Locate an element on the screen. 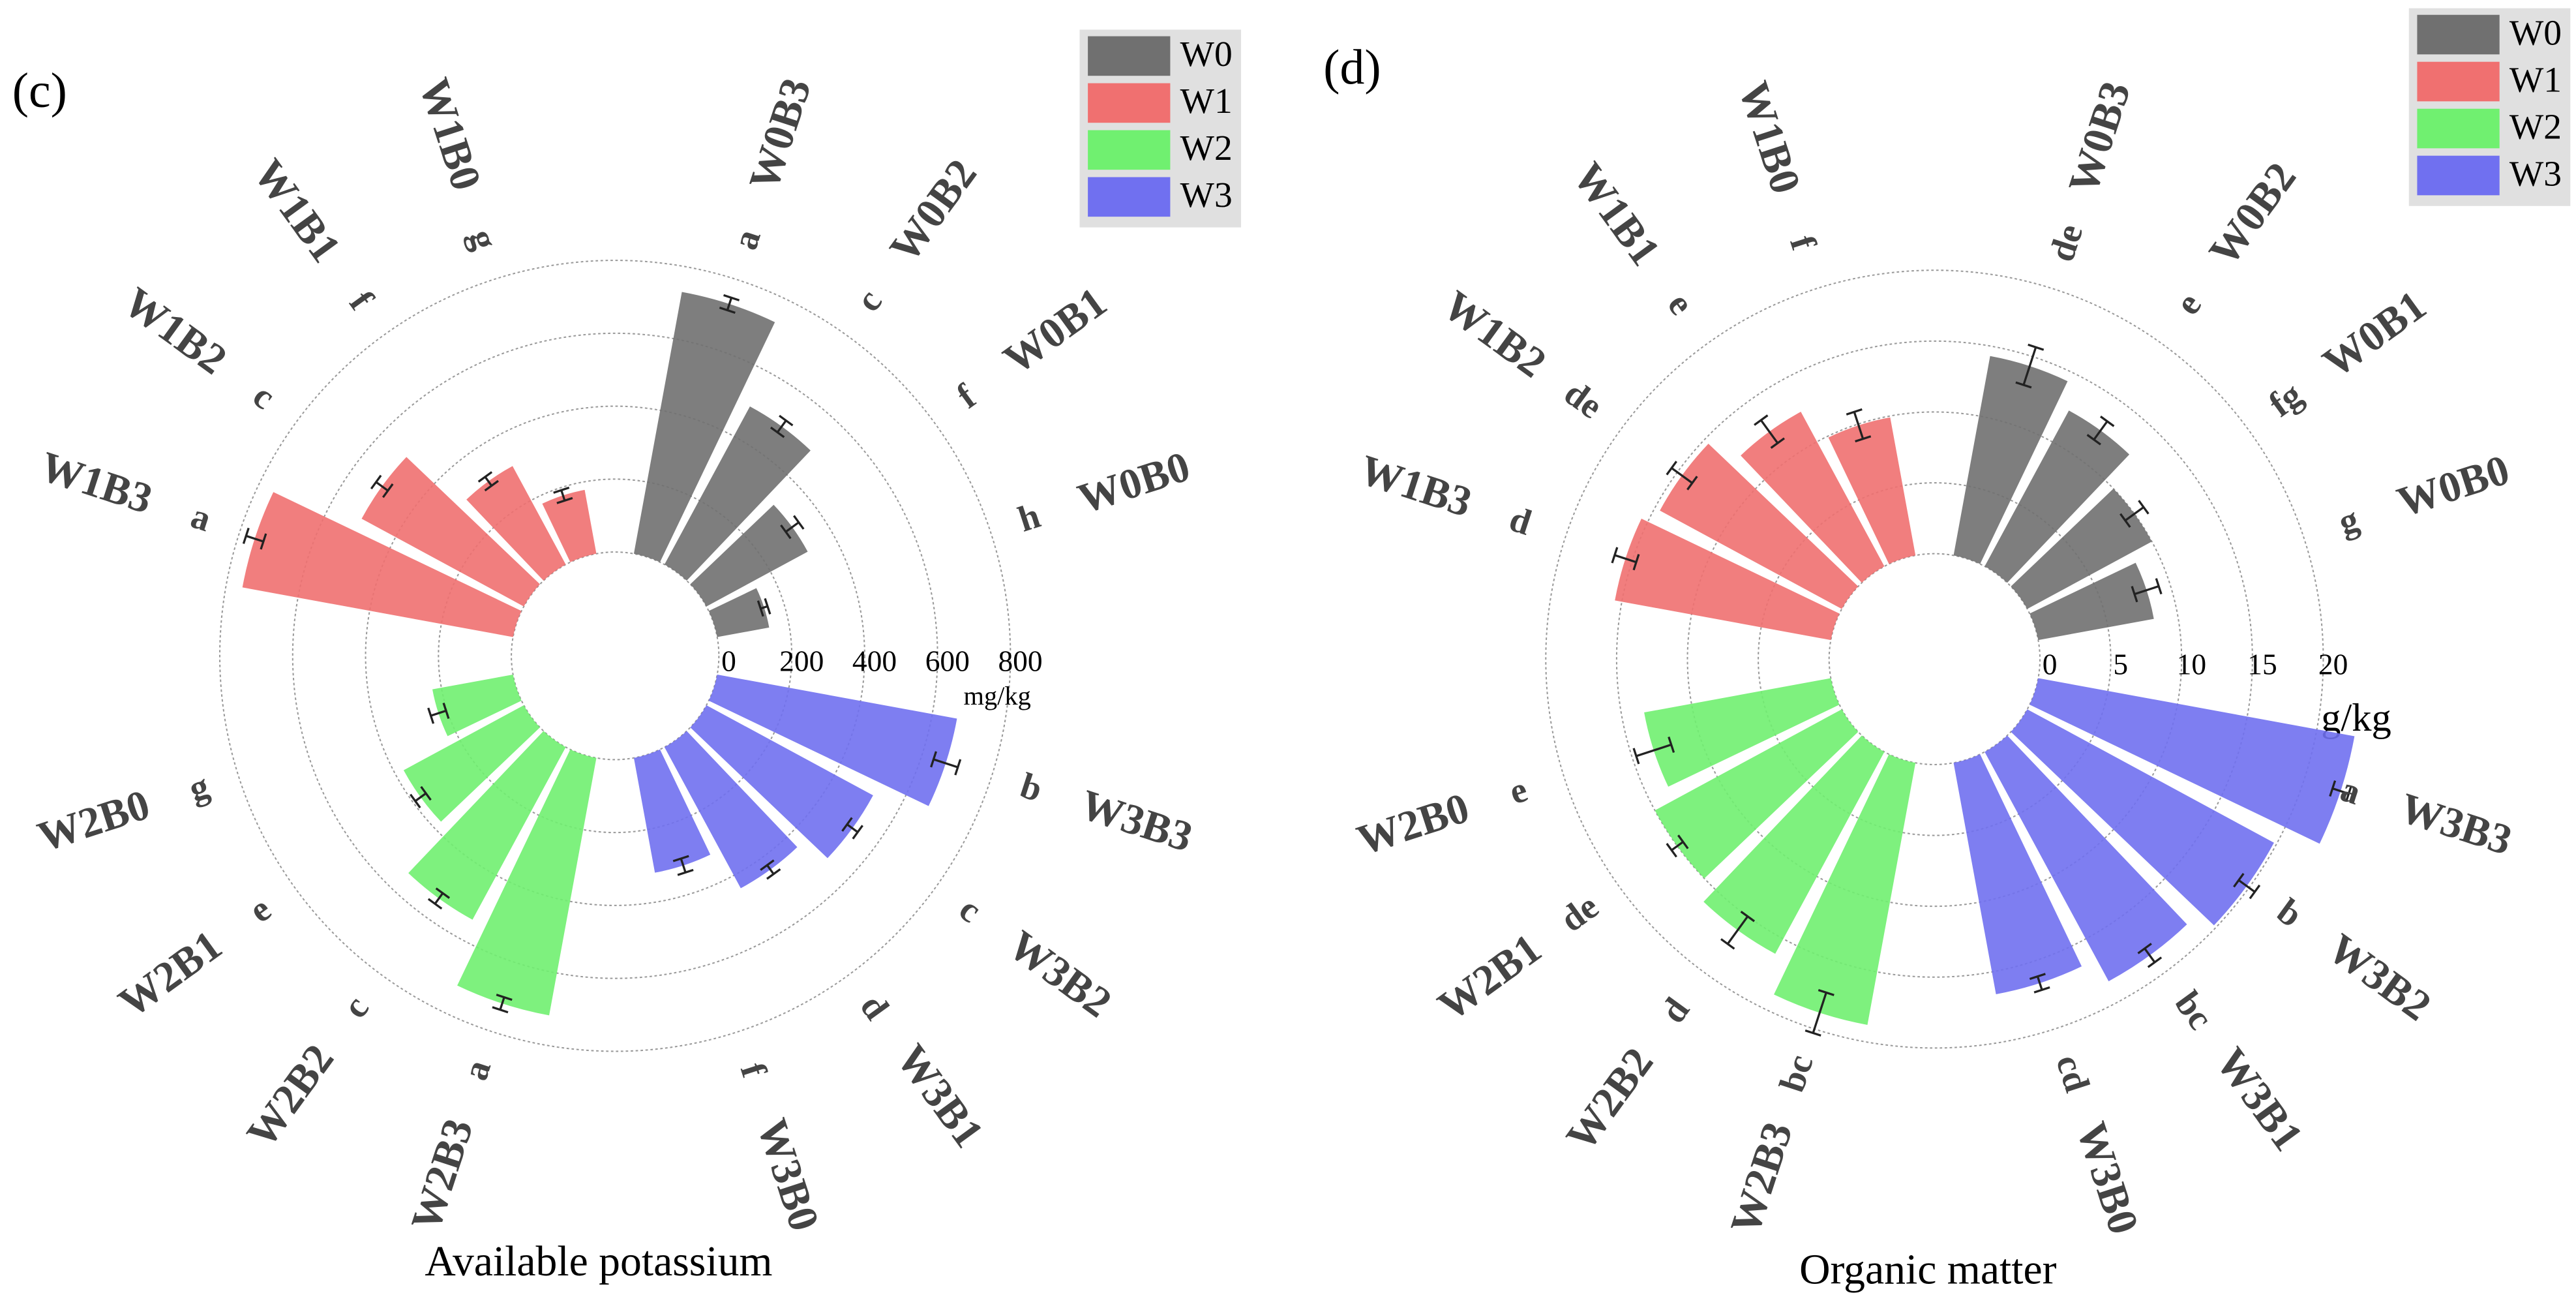 This screenshot has width=2576, height=1310. category-label: W3B0 is located at coordinates (2107, 1178).